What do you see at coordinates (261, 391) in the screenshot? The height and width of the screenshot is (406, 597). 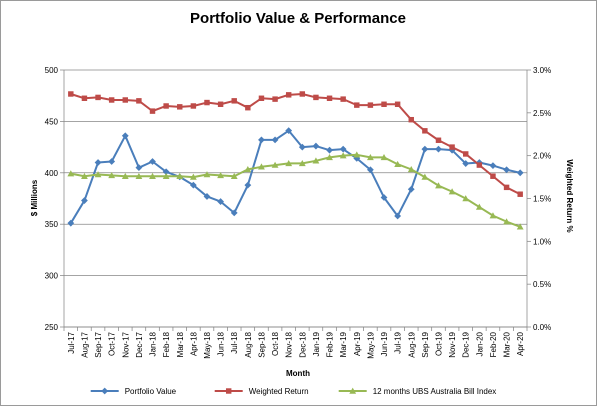 I see `legend-item-weighted-return: Weighted Return` at bounding box center [261, 391].